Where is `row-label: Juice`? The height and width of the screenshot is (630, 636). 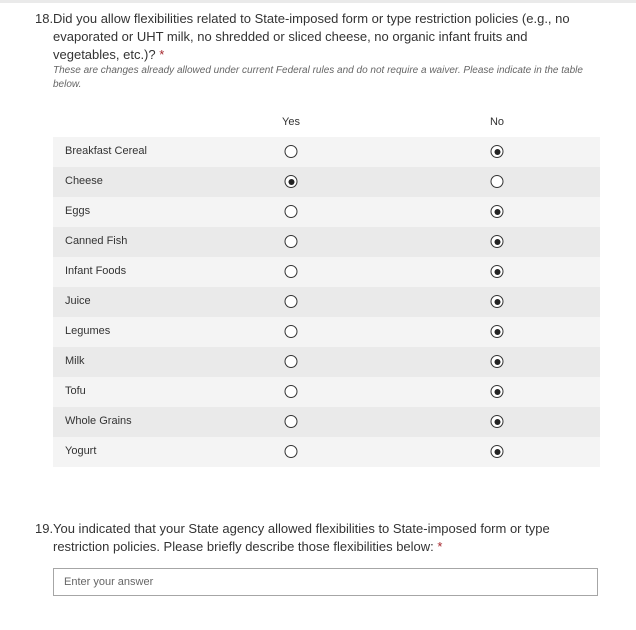
row-label: Juice is located at coordinates (78, 301).